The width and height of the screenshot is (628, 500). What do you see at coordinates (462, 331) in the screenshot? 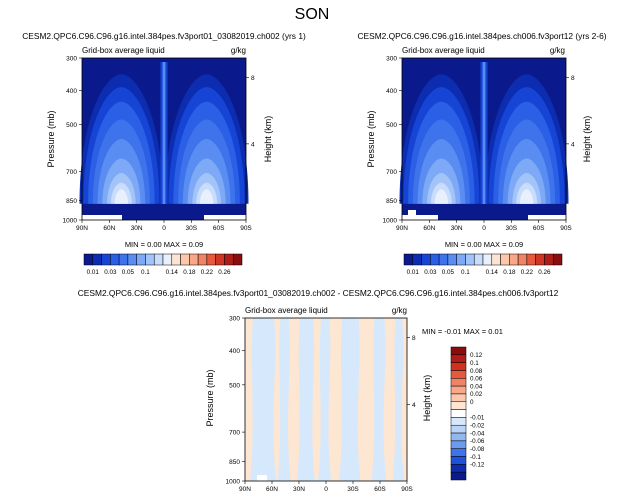
I see `panel-3-stats: MIN = -0.01 MAX = 0.01` at bounding box center [462, 331].